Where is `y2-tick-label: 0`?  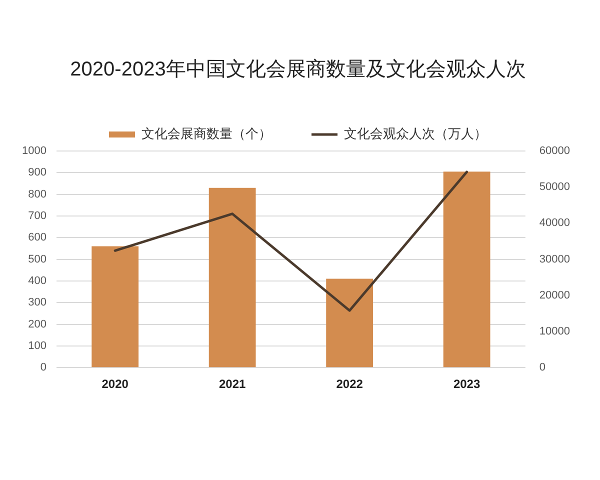
y2-tick-label: 0 is located at coordinates (542, 368).